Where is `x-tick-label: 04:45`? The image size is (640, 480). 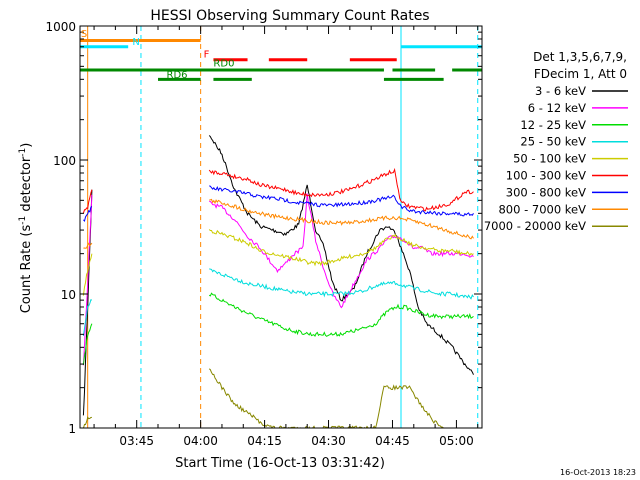 x-tick-label: 04:45 is located at coordinates (392, 441).